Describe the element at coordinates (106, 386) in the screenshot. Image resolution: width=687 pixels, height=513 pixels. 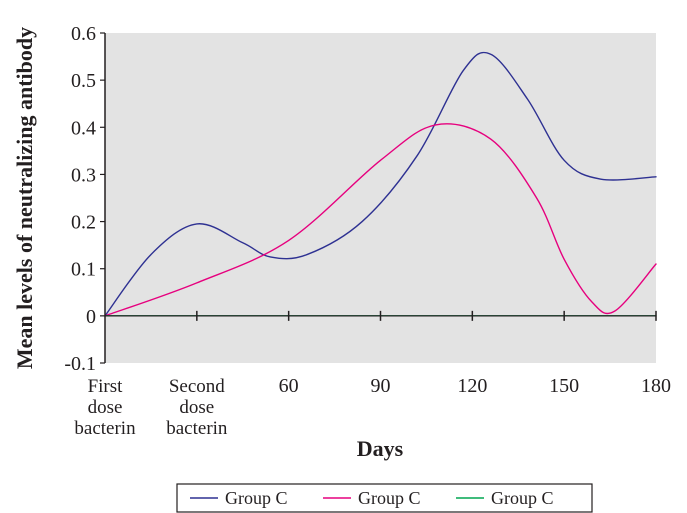
I see `x-tick-label-line: First` at that location.